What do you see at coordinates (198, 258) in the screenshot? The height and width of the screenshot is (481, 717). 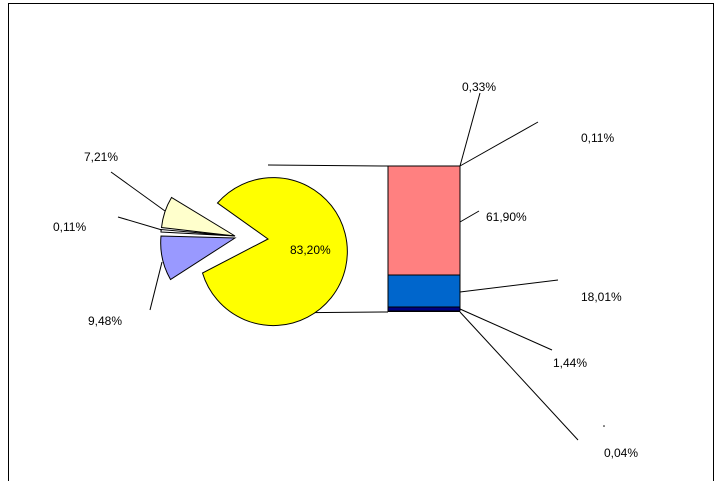 I see `pie-slice-blue` at bounding box center [198, 258].